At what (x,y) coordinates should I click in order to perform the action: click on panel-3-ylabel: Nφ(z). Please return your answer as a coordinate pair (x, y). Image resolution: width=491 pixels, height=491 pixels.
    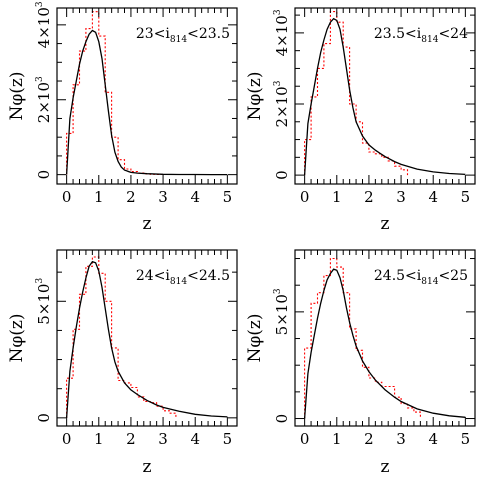
    Looking at the image, I should click on (17, 338).